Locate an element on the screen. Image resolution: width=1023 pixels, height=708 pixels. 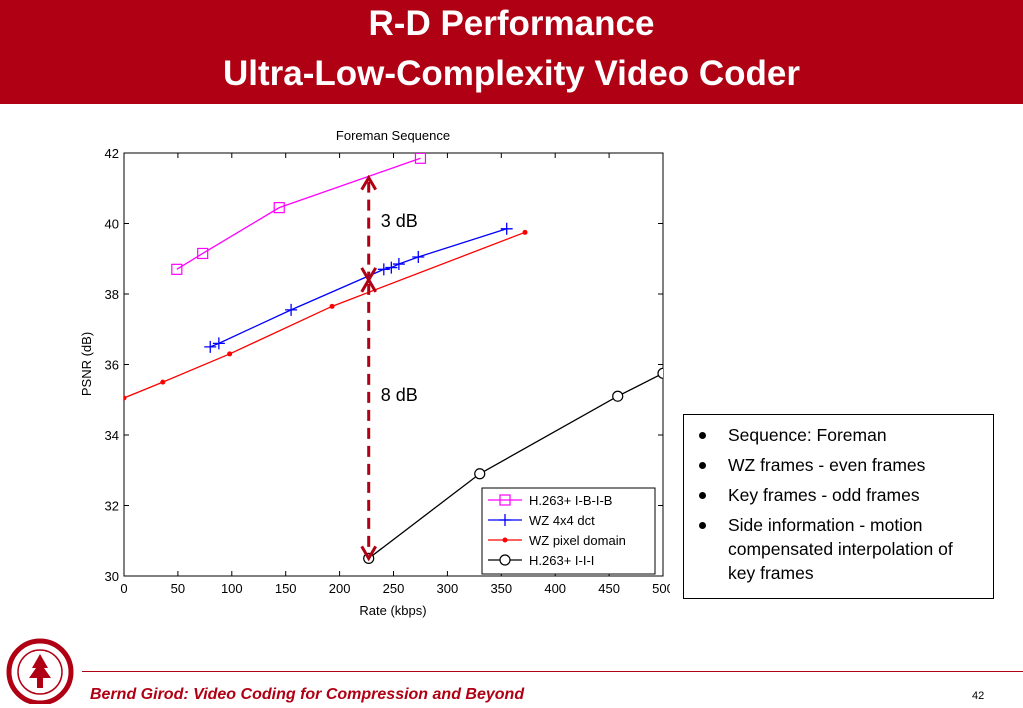
legend-entry: WZ pixel domain is located at coordinates (557, 540).